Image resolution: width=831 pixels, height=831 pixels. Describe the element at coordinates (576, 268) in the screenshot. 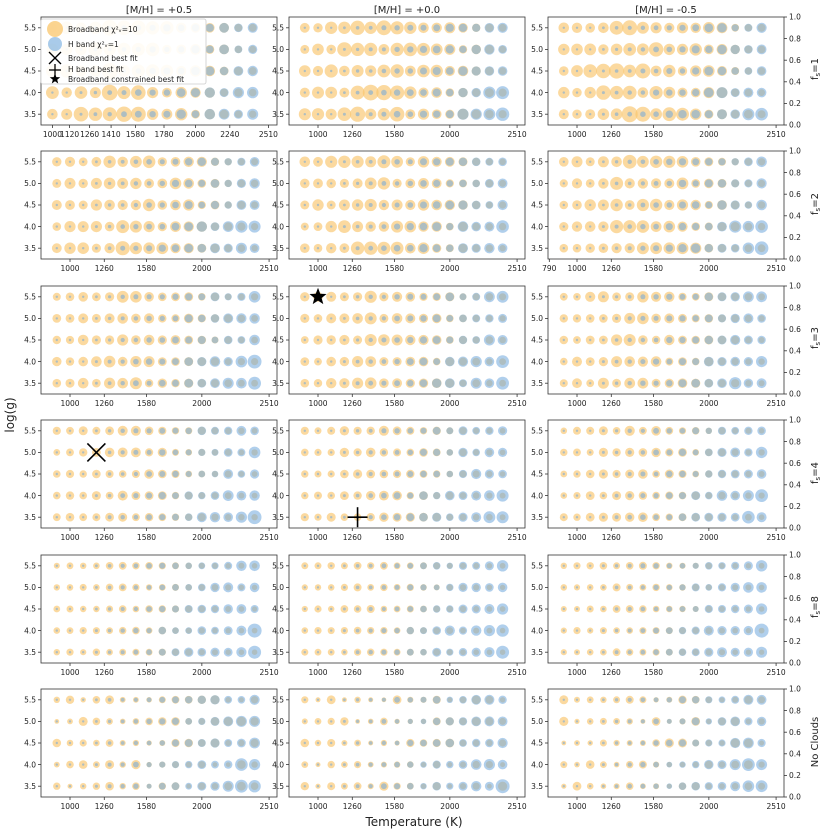

I see `x-tick-label: 1000` at that location.